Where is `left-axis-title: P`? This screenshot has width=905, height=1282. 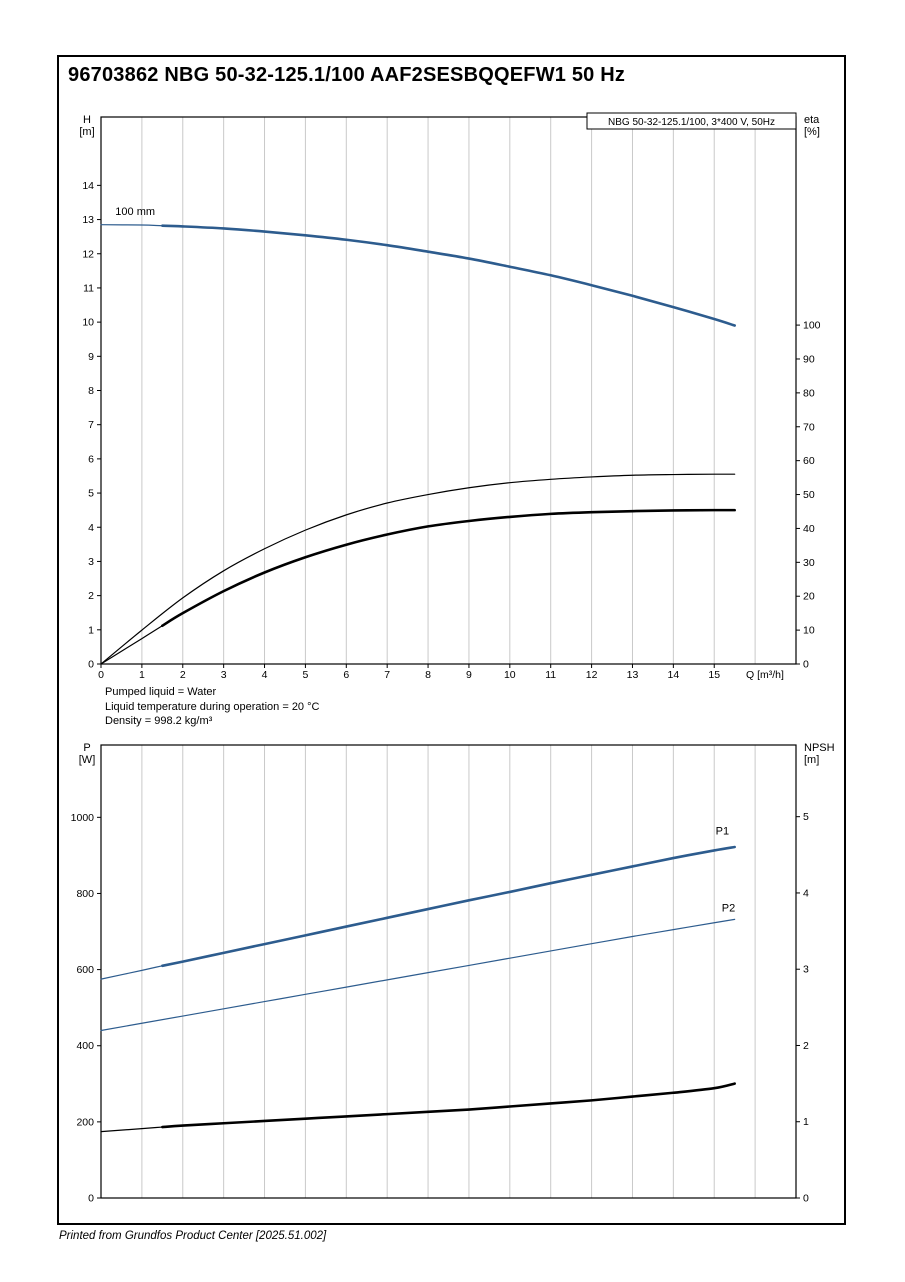 left-axis-title: P is located at coordinates (86, 748).